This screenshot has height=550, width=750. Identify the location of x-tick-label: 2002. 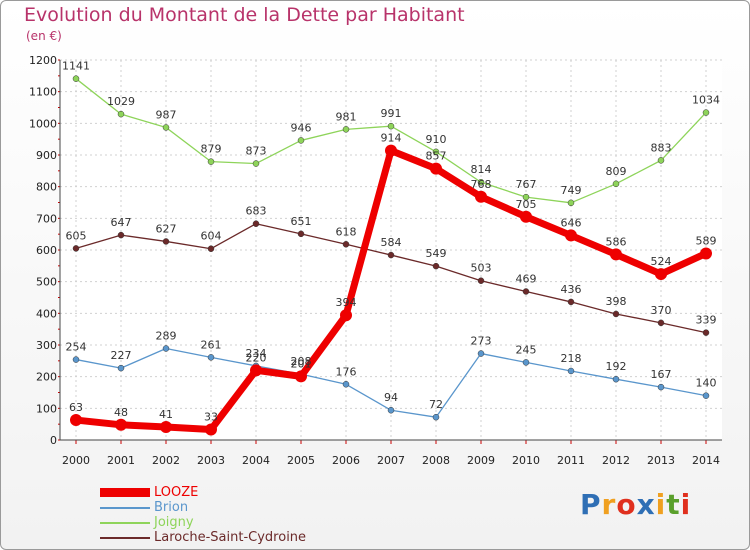
(166, 460).